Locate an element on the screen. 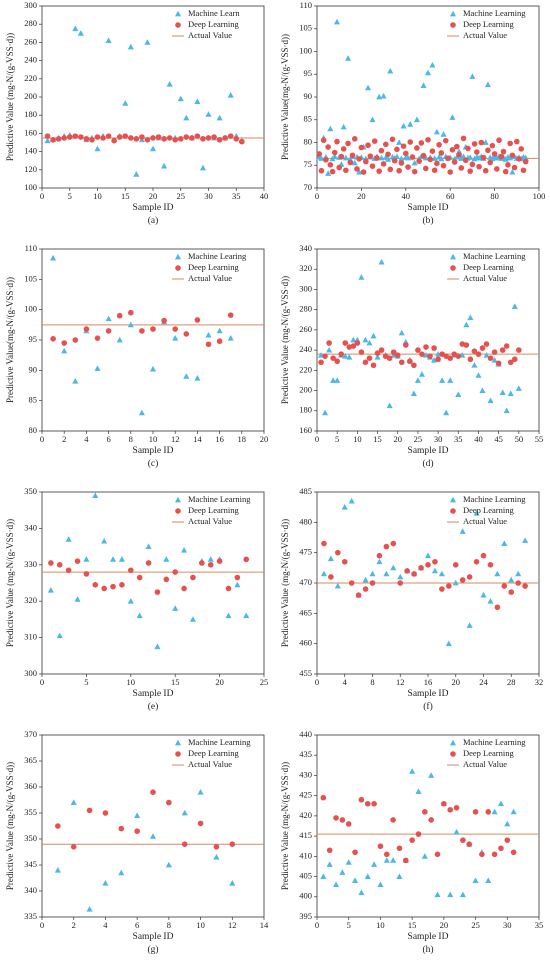  y-tick-label: 410 is located at coordinates (305, 855).